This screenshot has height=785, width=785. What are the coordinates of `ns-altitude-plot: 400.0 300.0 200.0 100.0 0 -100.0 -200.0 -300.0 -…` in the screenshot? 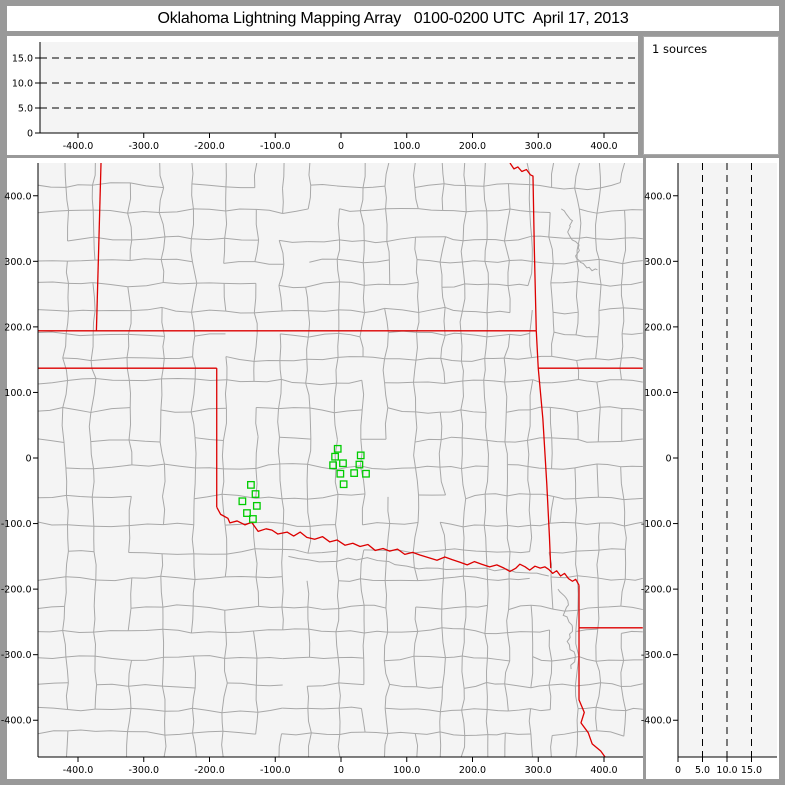 It's located at (709, 469).